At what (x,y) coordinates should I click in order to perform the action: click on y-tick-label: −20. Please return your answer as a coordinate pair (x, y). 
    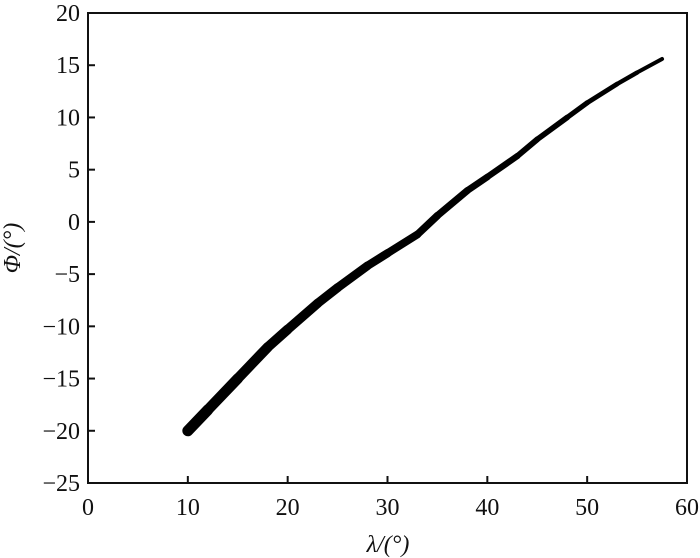
    Looking at the image, I should click on (61, 432).